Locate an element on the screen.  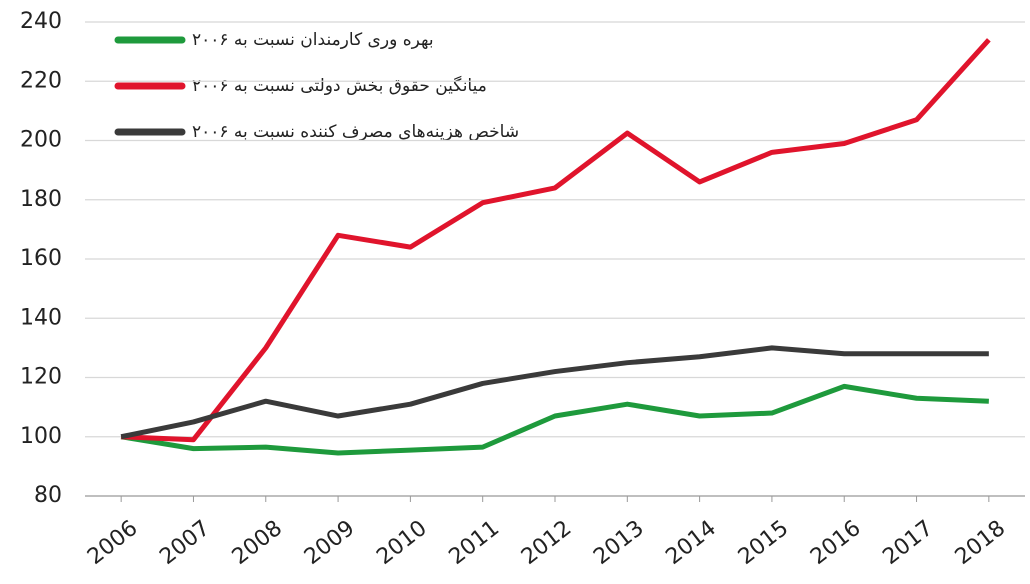
x-tick-label: 2014 is located at coordinates (691, 543).